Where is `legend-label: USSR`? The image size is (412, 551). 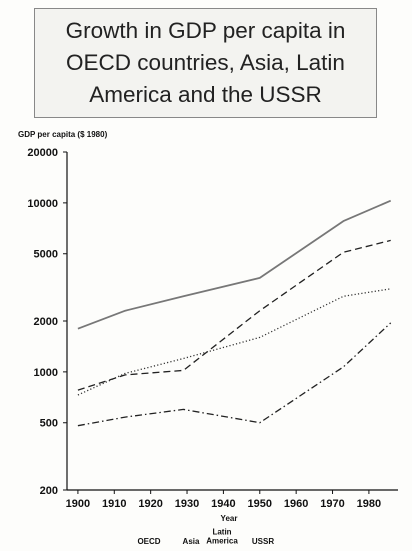
legend-label: USSR is located at coordinates (263, 541).